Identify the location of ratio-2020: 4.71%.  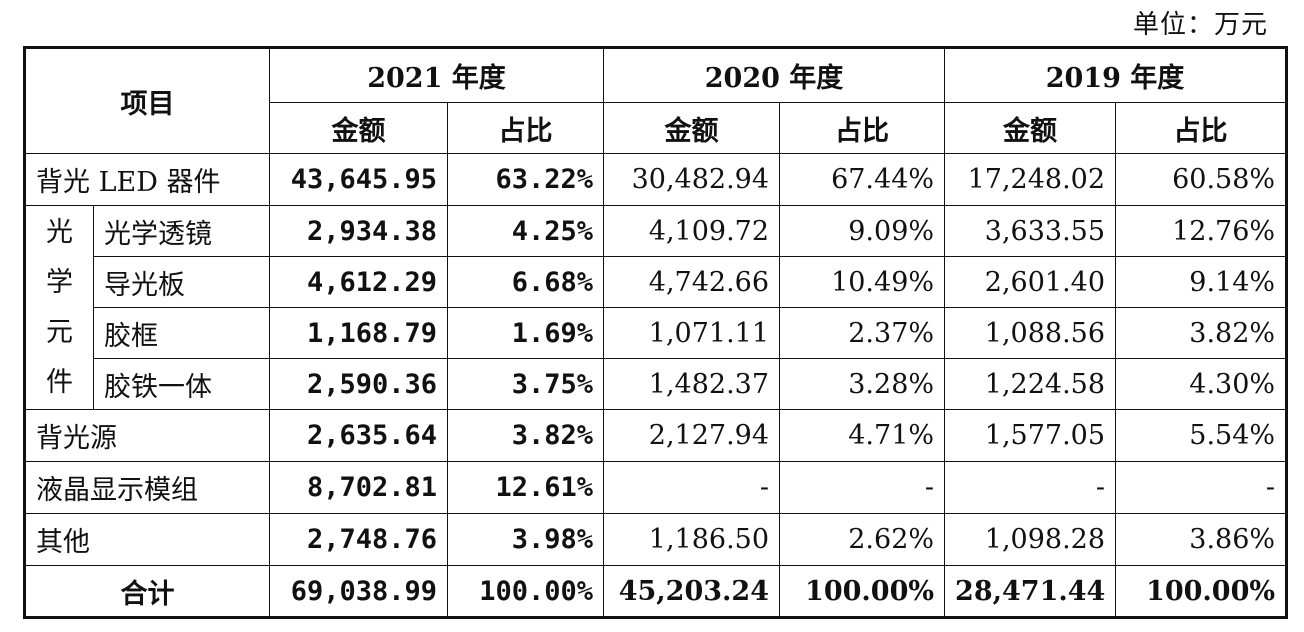
(862, 435).